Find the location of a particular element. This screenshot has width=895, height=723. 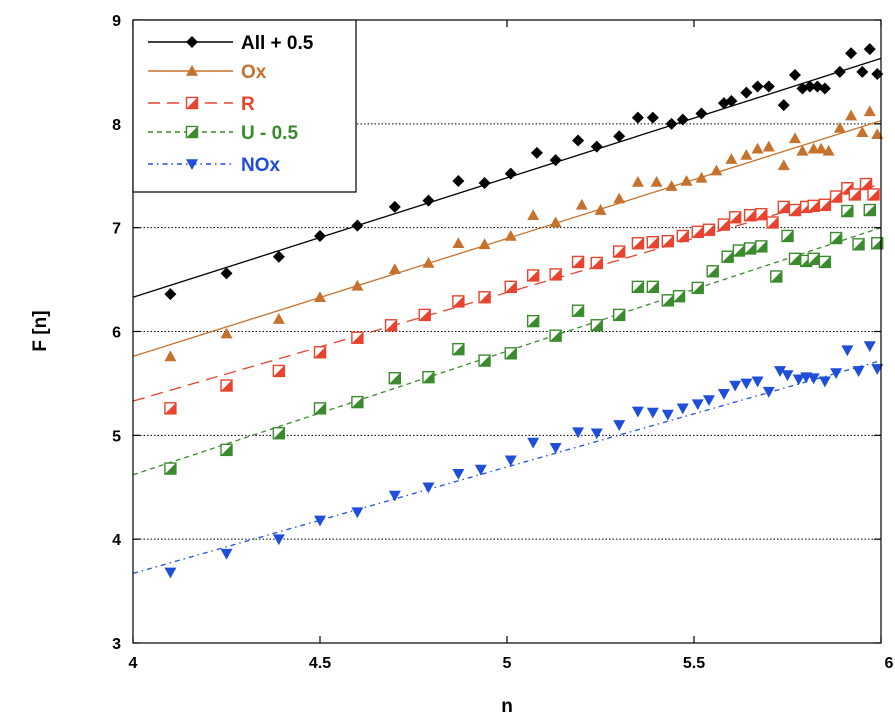

y-tick-labels: 3 4 5 6 7 8 9 is located at coordinates (116, 333).